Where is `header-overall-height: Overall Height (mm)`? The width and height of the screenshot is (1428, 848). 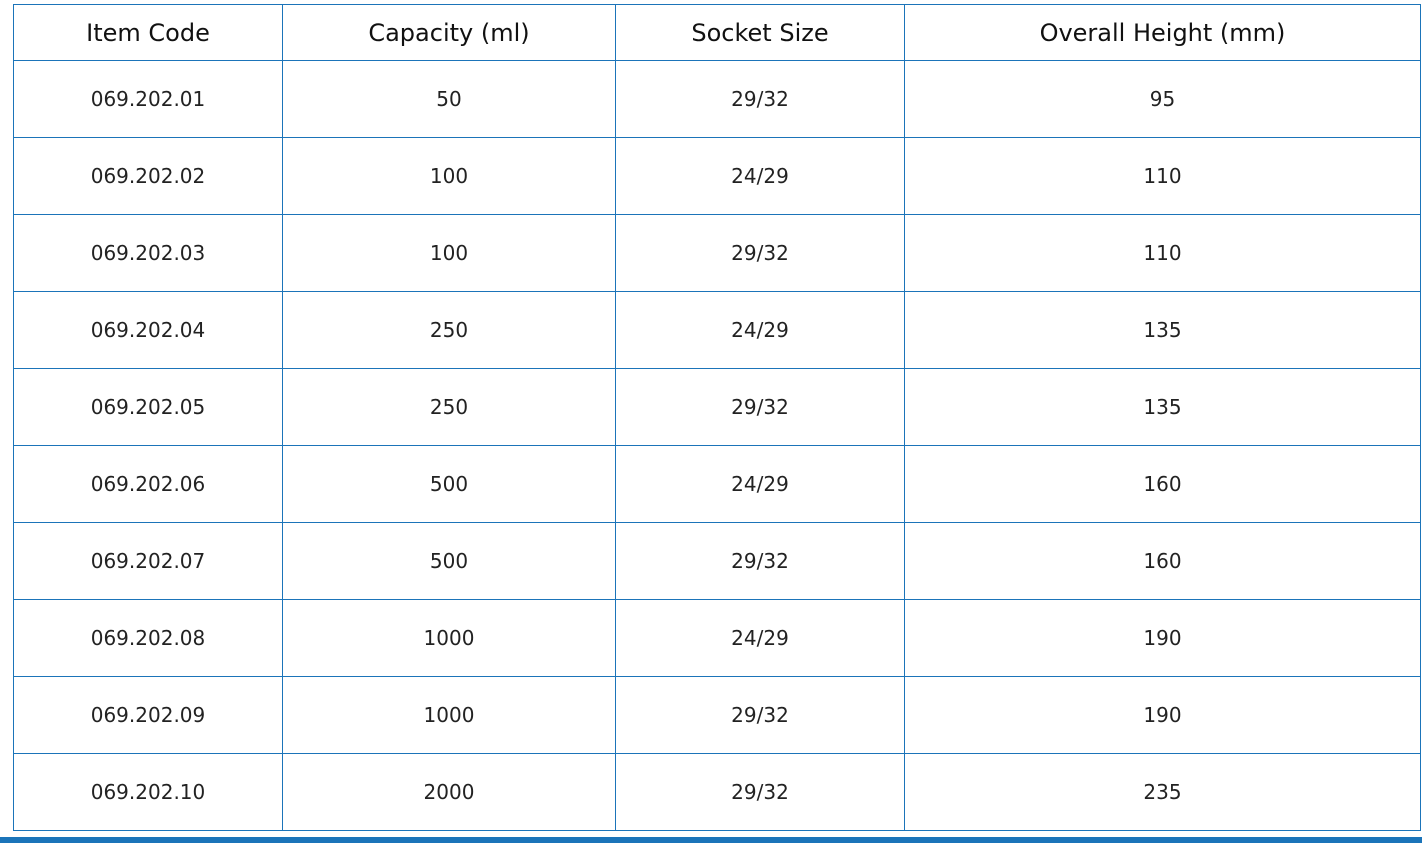 header-overall-height: Overall Height (mm) is located at coordinates (1162, 32).